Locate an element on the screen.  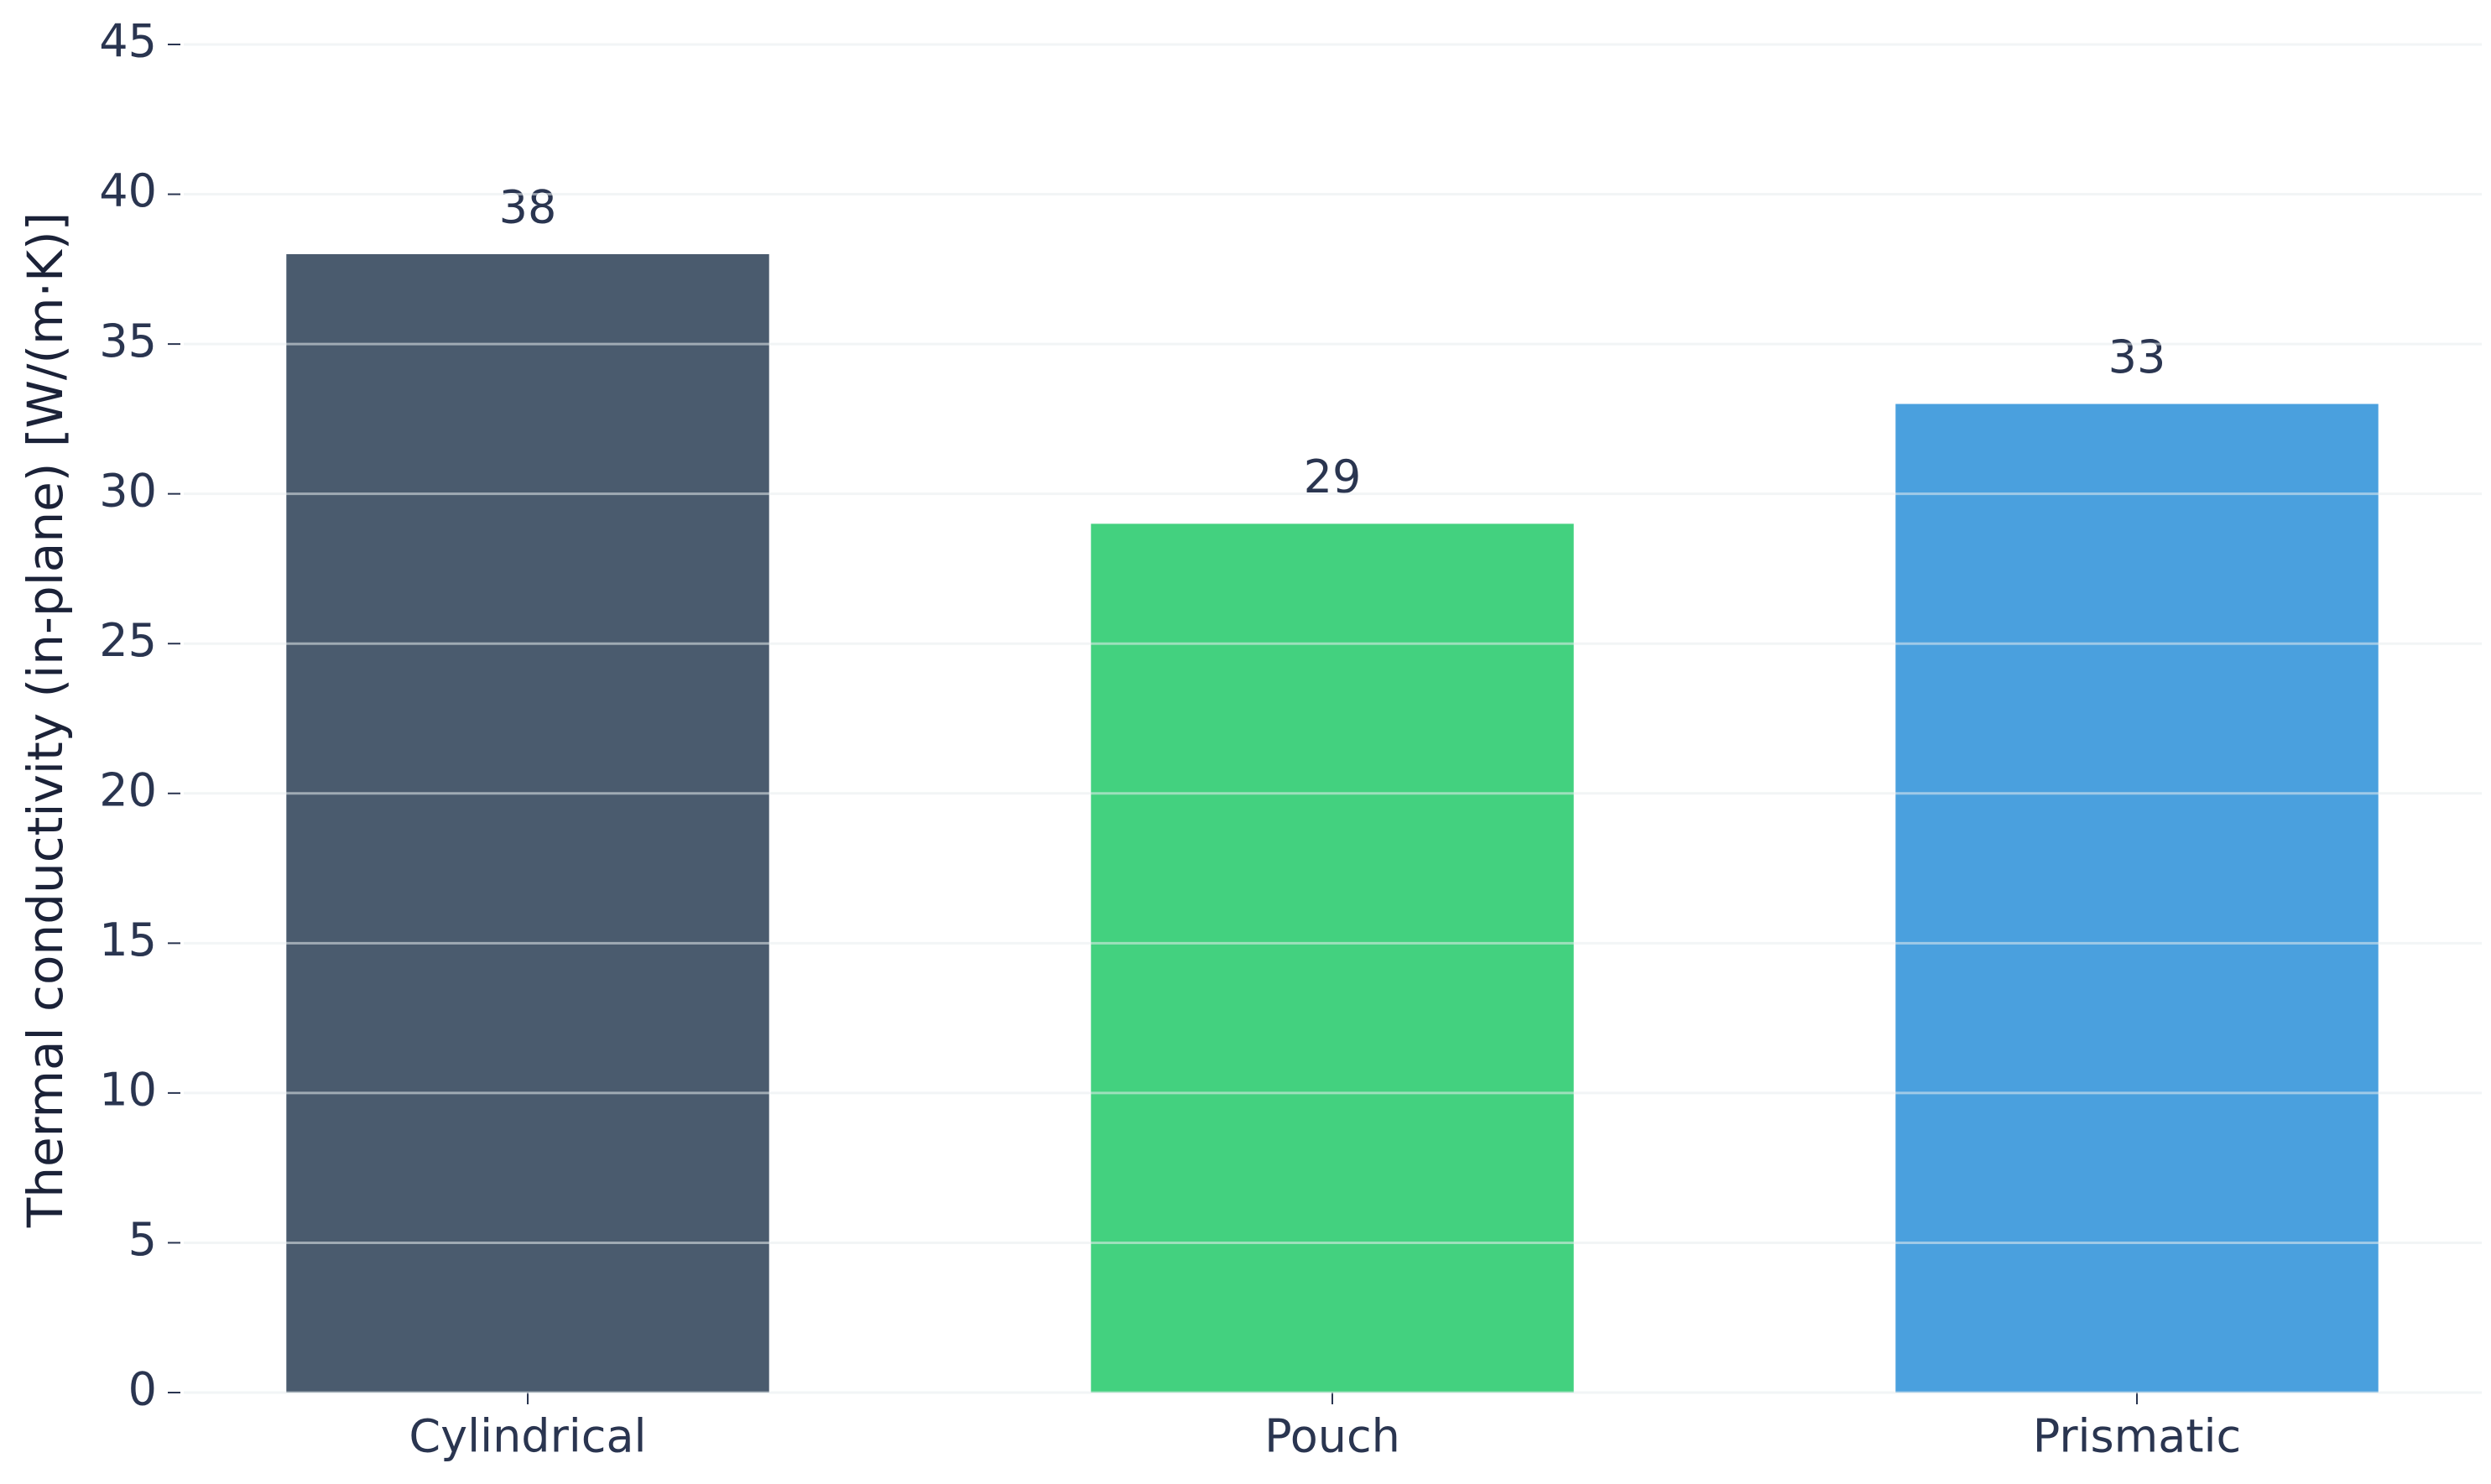
value-label: 29 is located at coordinates (1333, 476).